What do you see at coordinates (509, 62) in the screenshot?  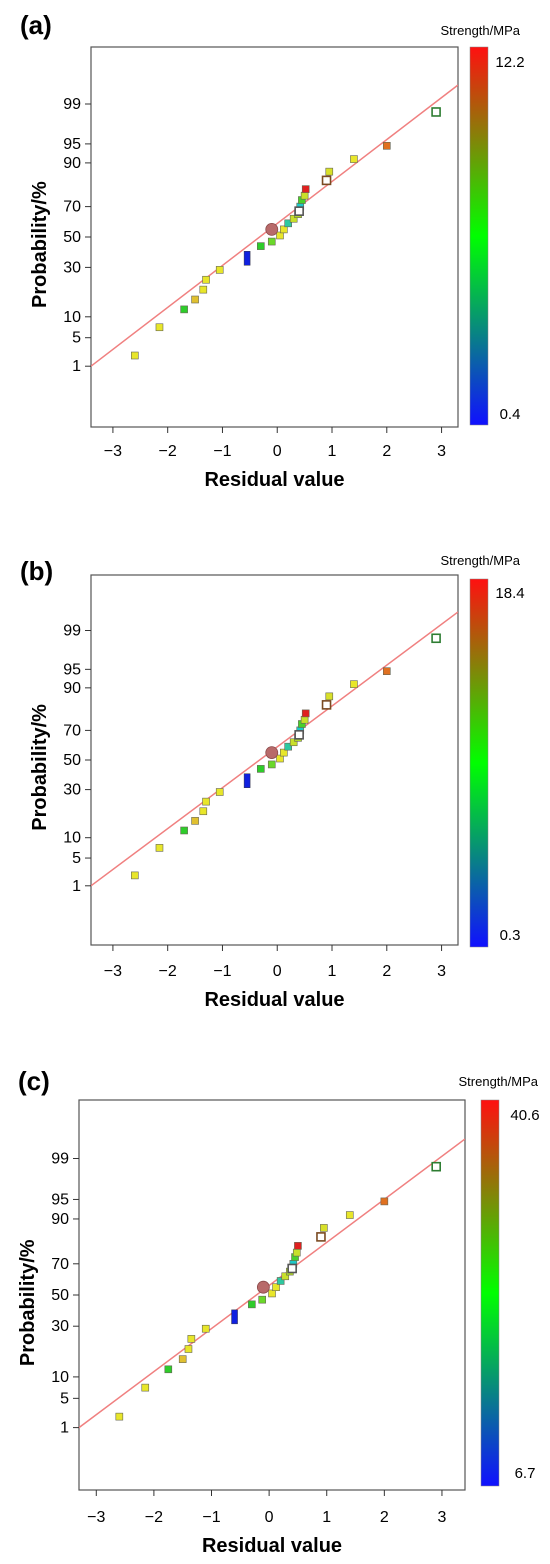 I see `colorbar-max-label: 12.2` at bounding box center [509, 62].